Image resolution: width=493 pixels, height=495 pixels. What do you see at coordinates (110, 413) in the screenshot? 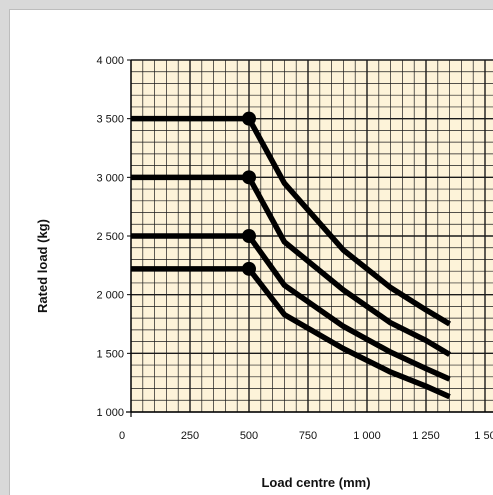
I see `y-tick-label: 1 000` at bounding box center [110, 413].